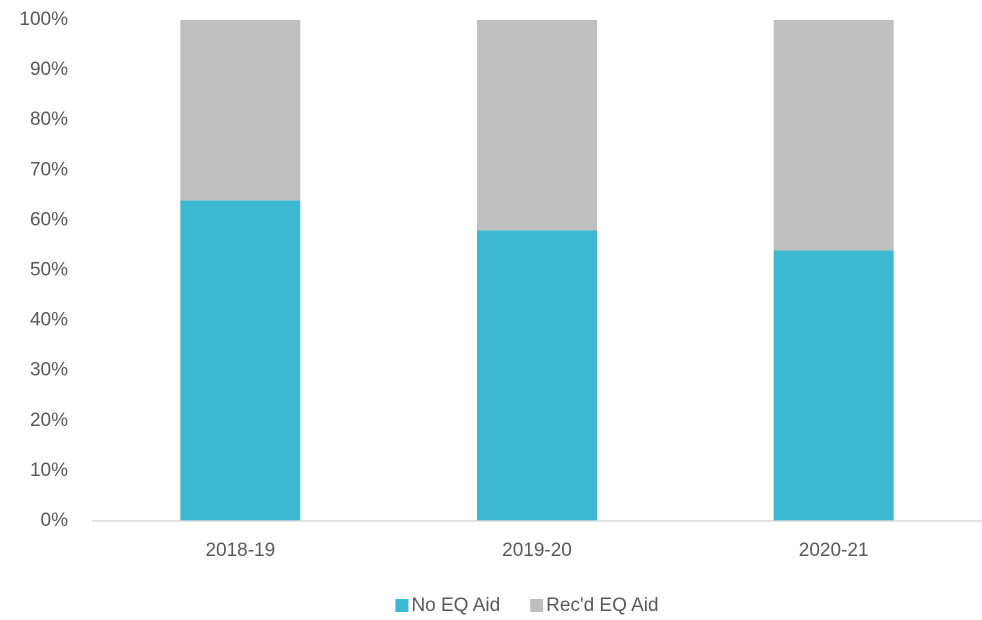 The height and width of the screenshot is (620, 982). I want to click on y-tick-label: 10%, so click(49, 470).